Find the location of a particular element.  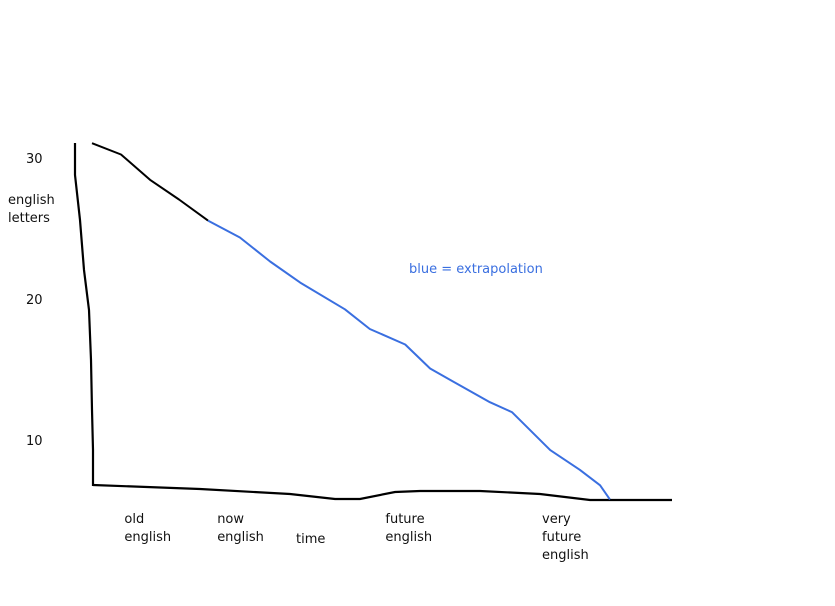

y-axis is located at coordinates (84, 314).